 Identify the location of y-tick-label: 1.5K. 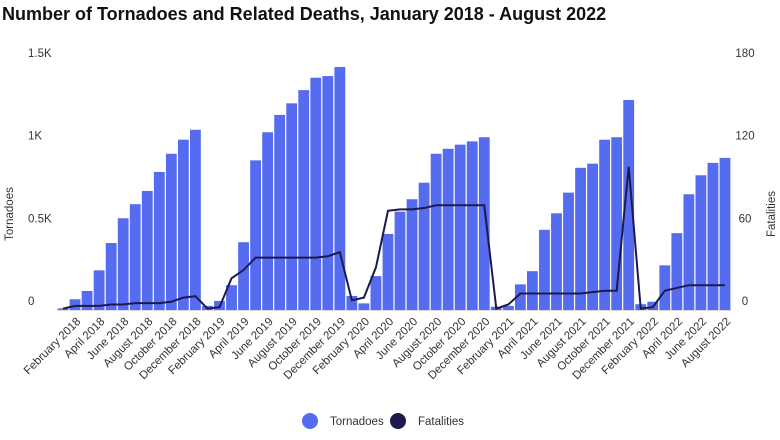
(40, 54).